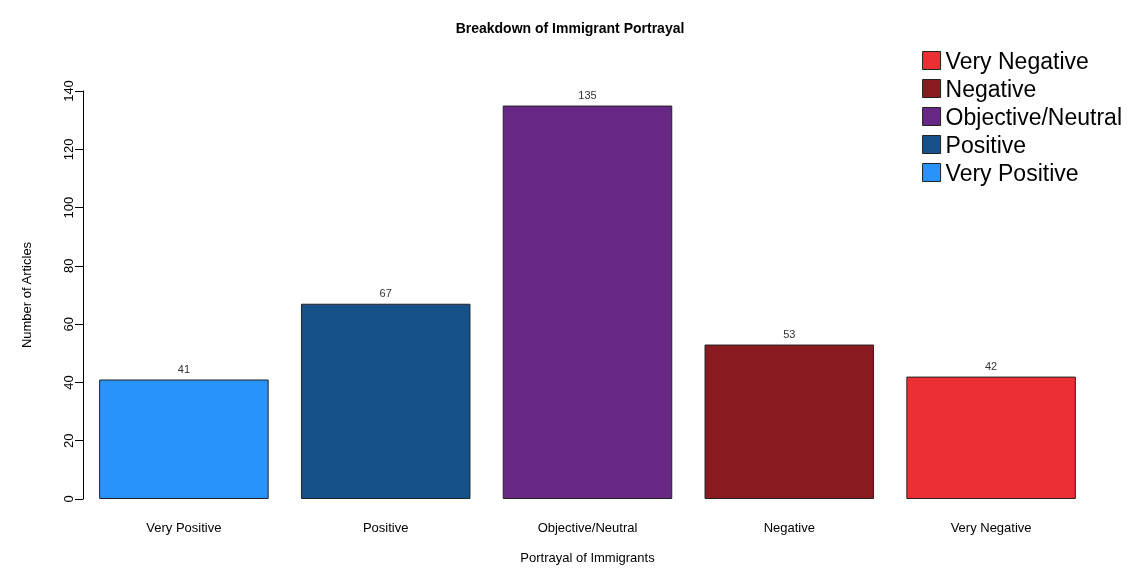  What do you see at coordinates (1012, 172) in the screenshot?
I see `legend-label: Very Positive` at bounding box center [1012, 172].